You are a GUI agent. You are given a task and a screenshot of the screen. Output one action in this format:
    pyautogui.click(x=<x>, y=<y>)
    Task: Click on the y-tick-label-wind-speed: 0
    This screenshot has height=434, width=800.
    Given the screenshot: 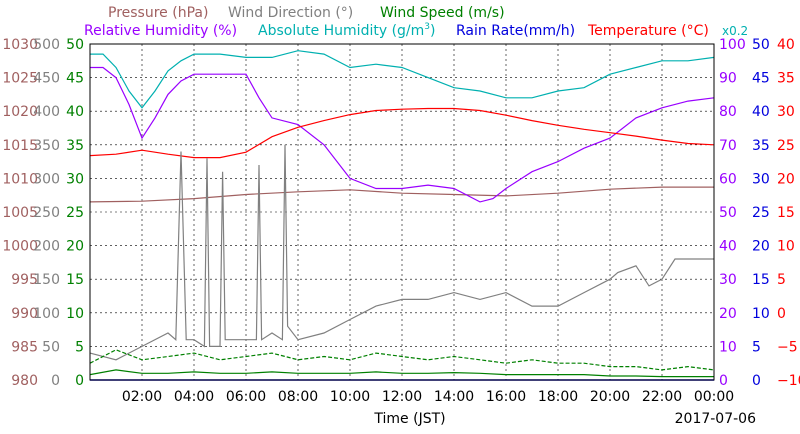 What is the action you would take?
    pyautogui.click(x=79, y=381)
    